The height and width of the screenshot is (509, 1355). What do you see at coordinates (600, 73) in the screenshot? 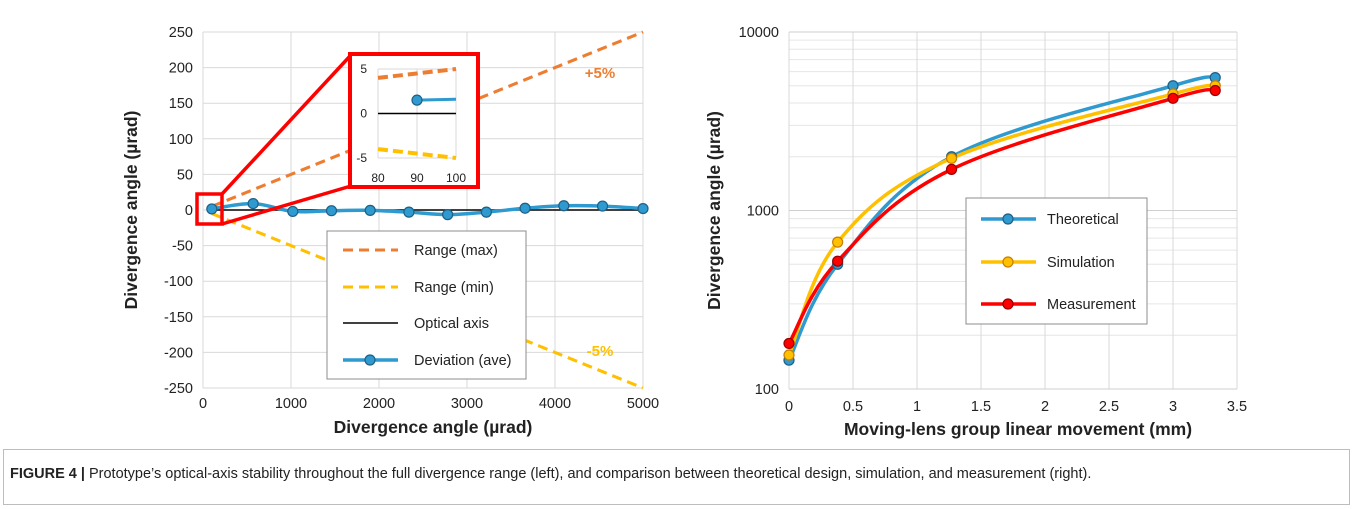
I see `annotation-plus5: +5%` at bounding box center [600, 73].